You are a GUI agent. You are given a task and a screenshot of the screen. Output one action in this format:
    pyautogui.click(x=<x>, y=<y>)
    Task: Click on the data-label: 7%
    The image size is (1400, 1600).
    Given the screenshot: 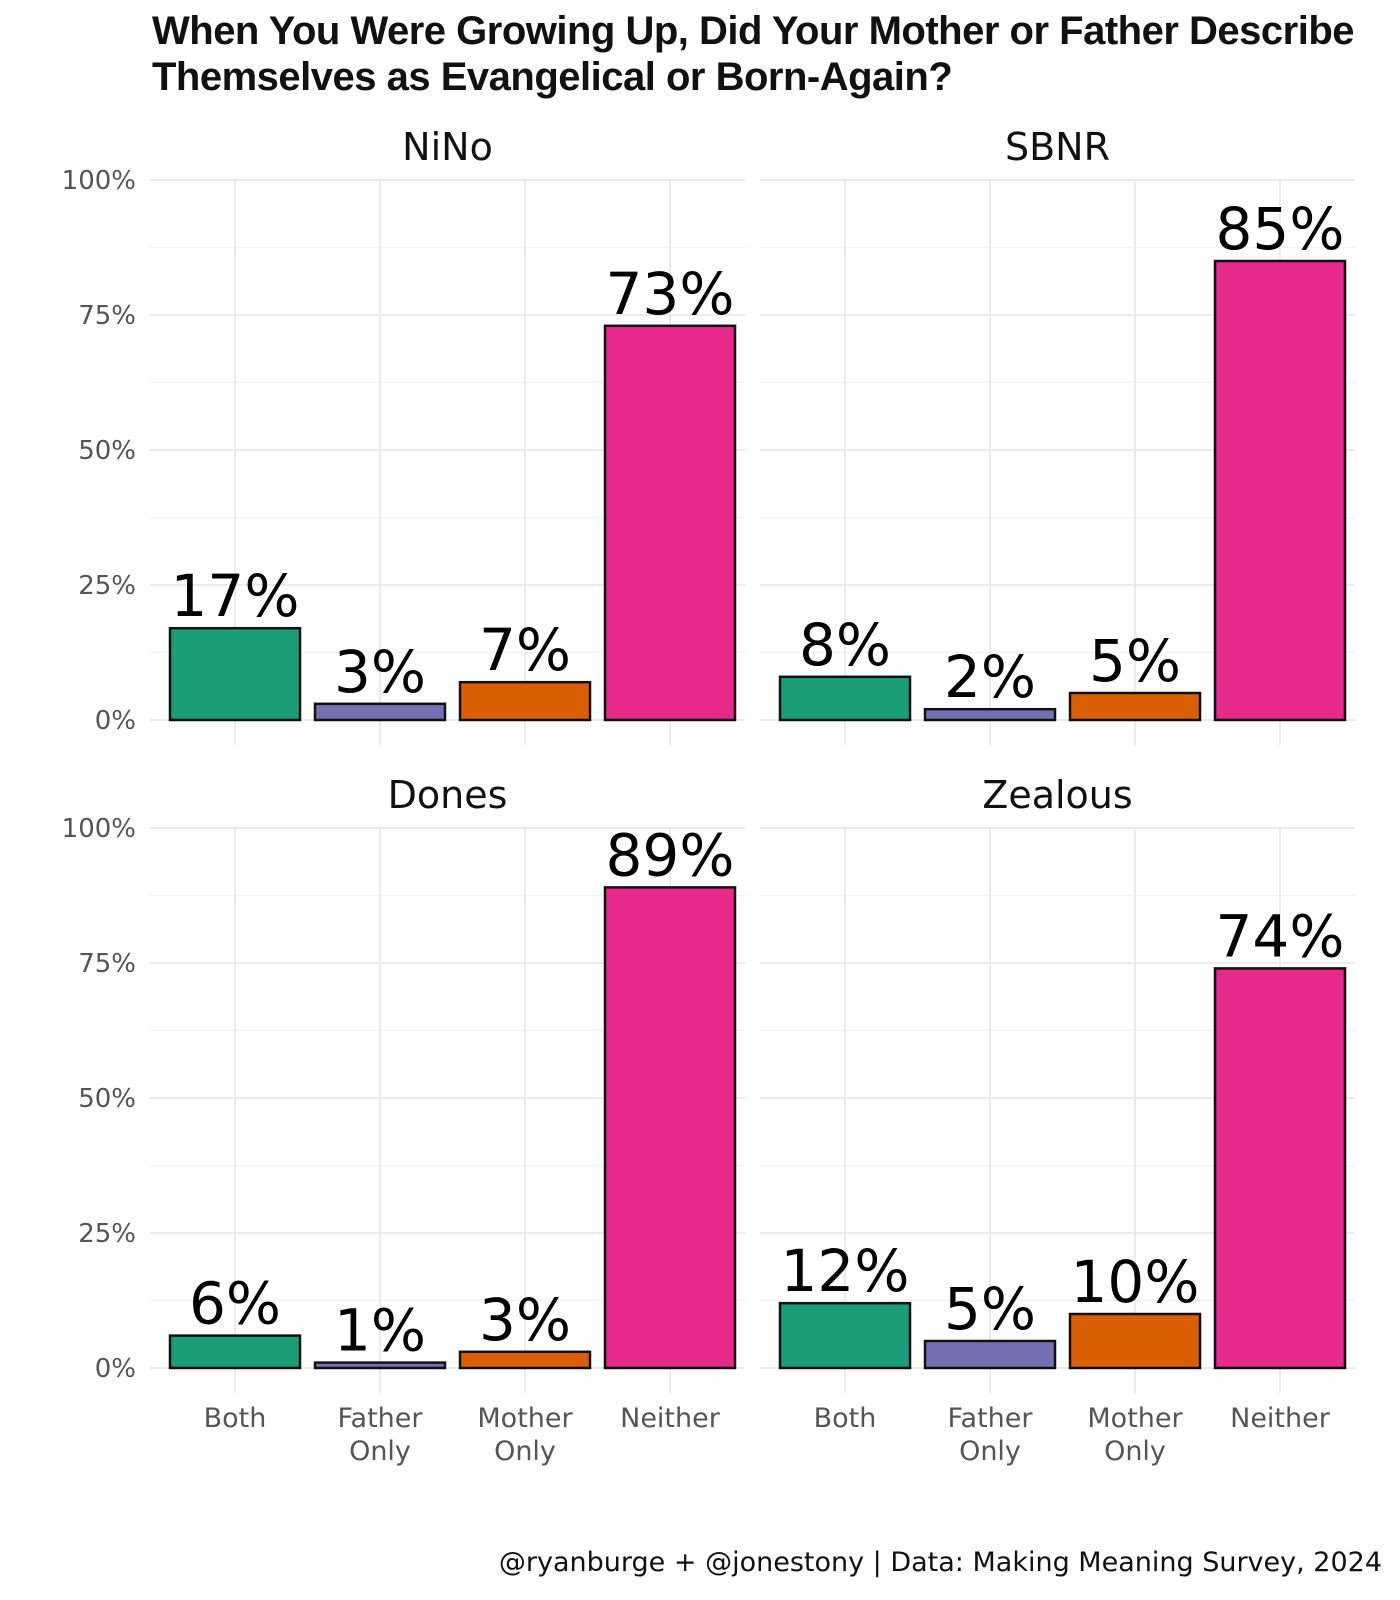 What is the action you would take?
    pyautogui.click(x=525, y=650)
    